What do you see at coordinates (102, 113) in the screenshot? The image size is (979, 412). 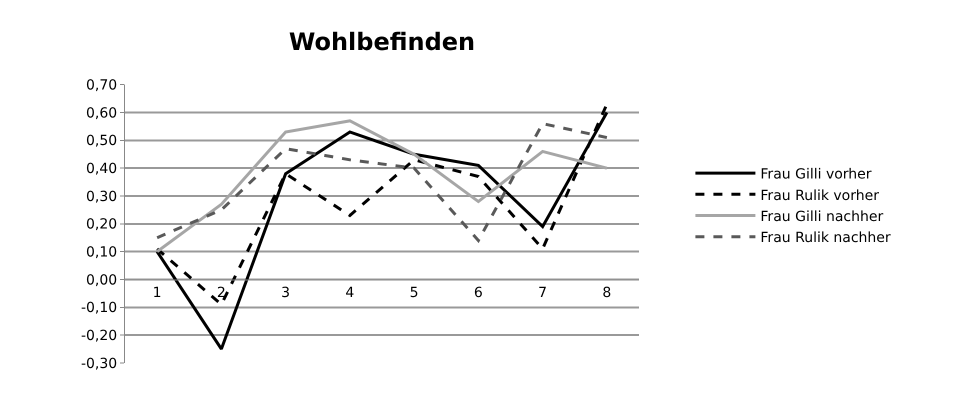 I see `y-tick-label: 0,60` at bounding box center [102, 113].